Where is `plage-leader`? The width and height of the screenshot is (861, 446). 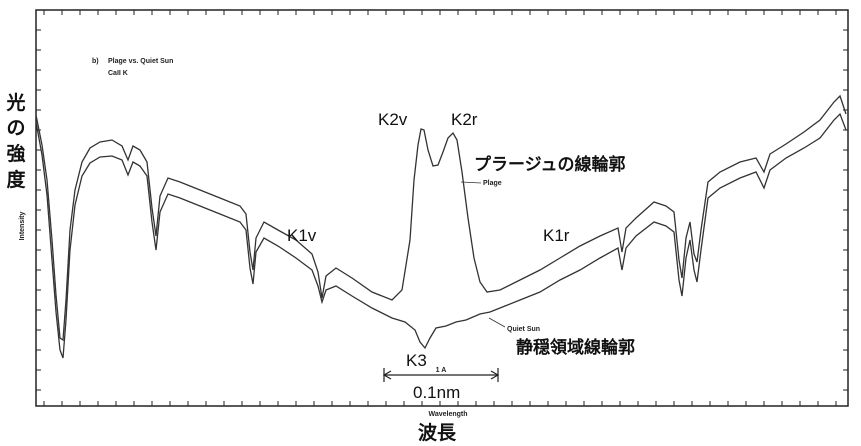
plage-leader is located at coordinates (471, 182).